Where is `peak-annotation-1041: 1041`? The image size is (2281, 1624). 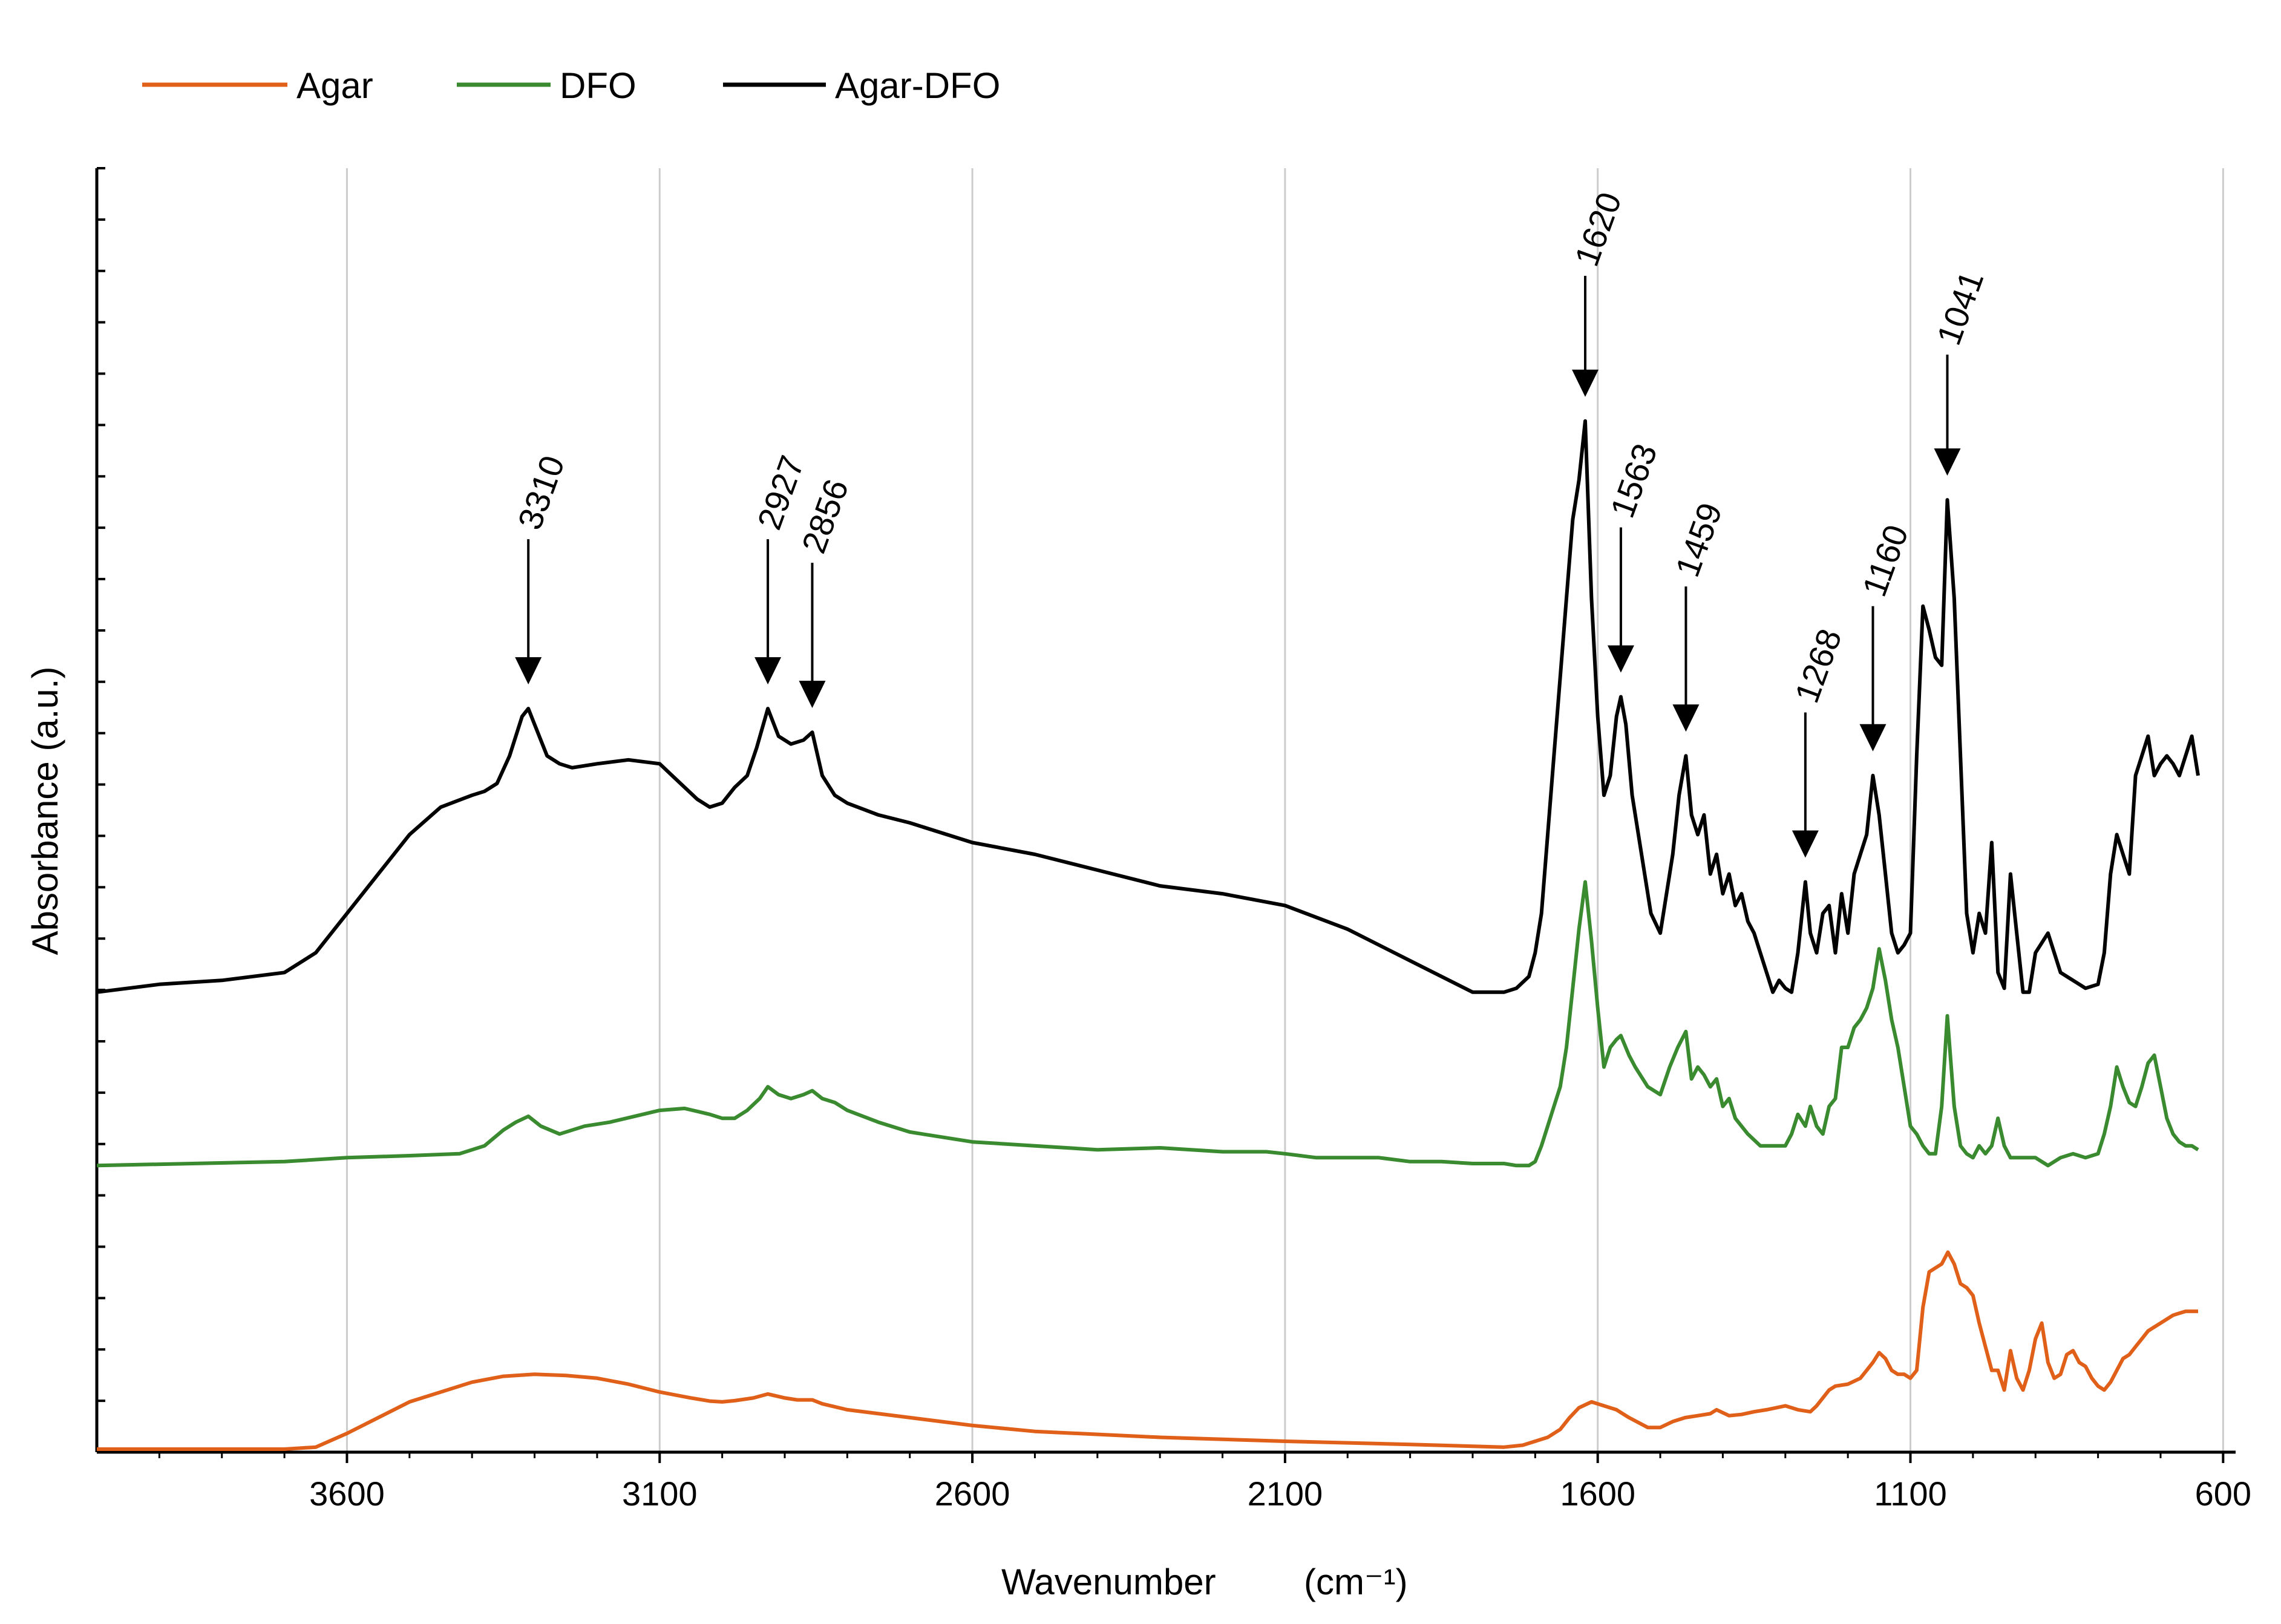 peak-annotation-1041: 1041 is located at coordinates (1960, 371).